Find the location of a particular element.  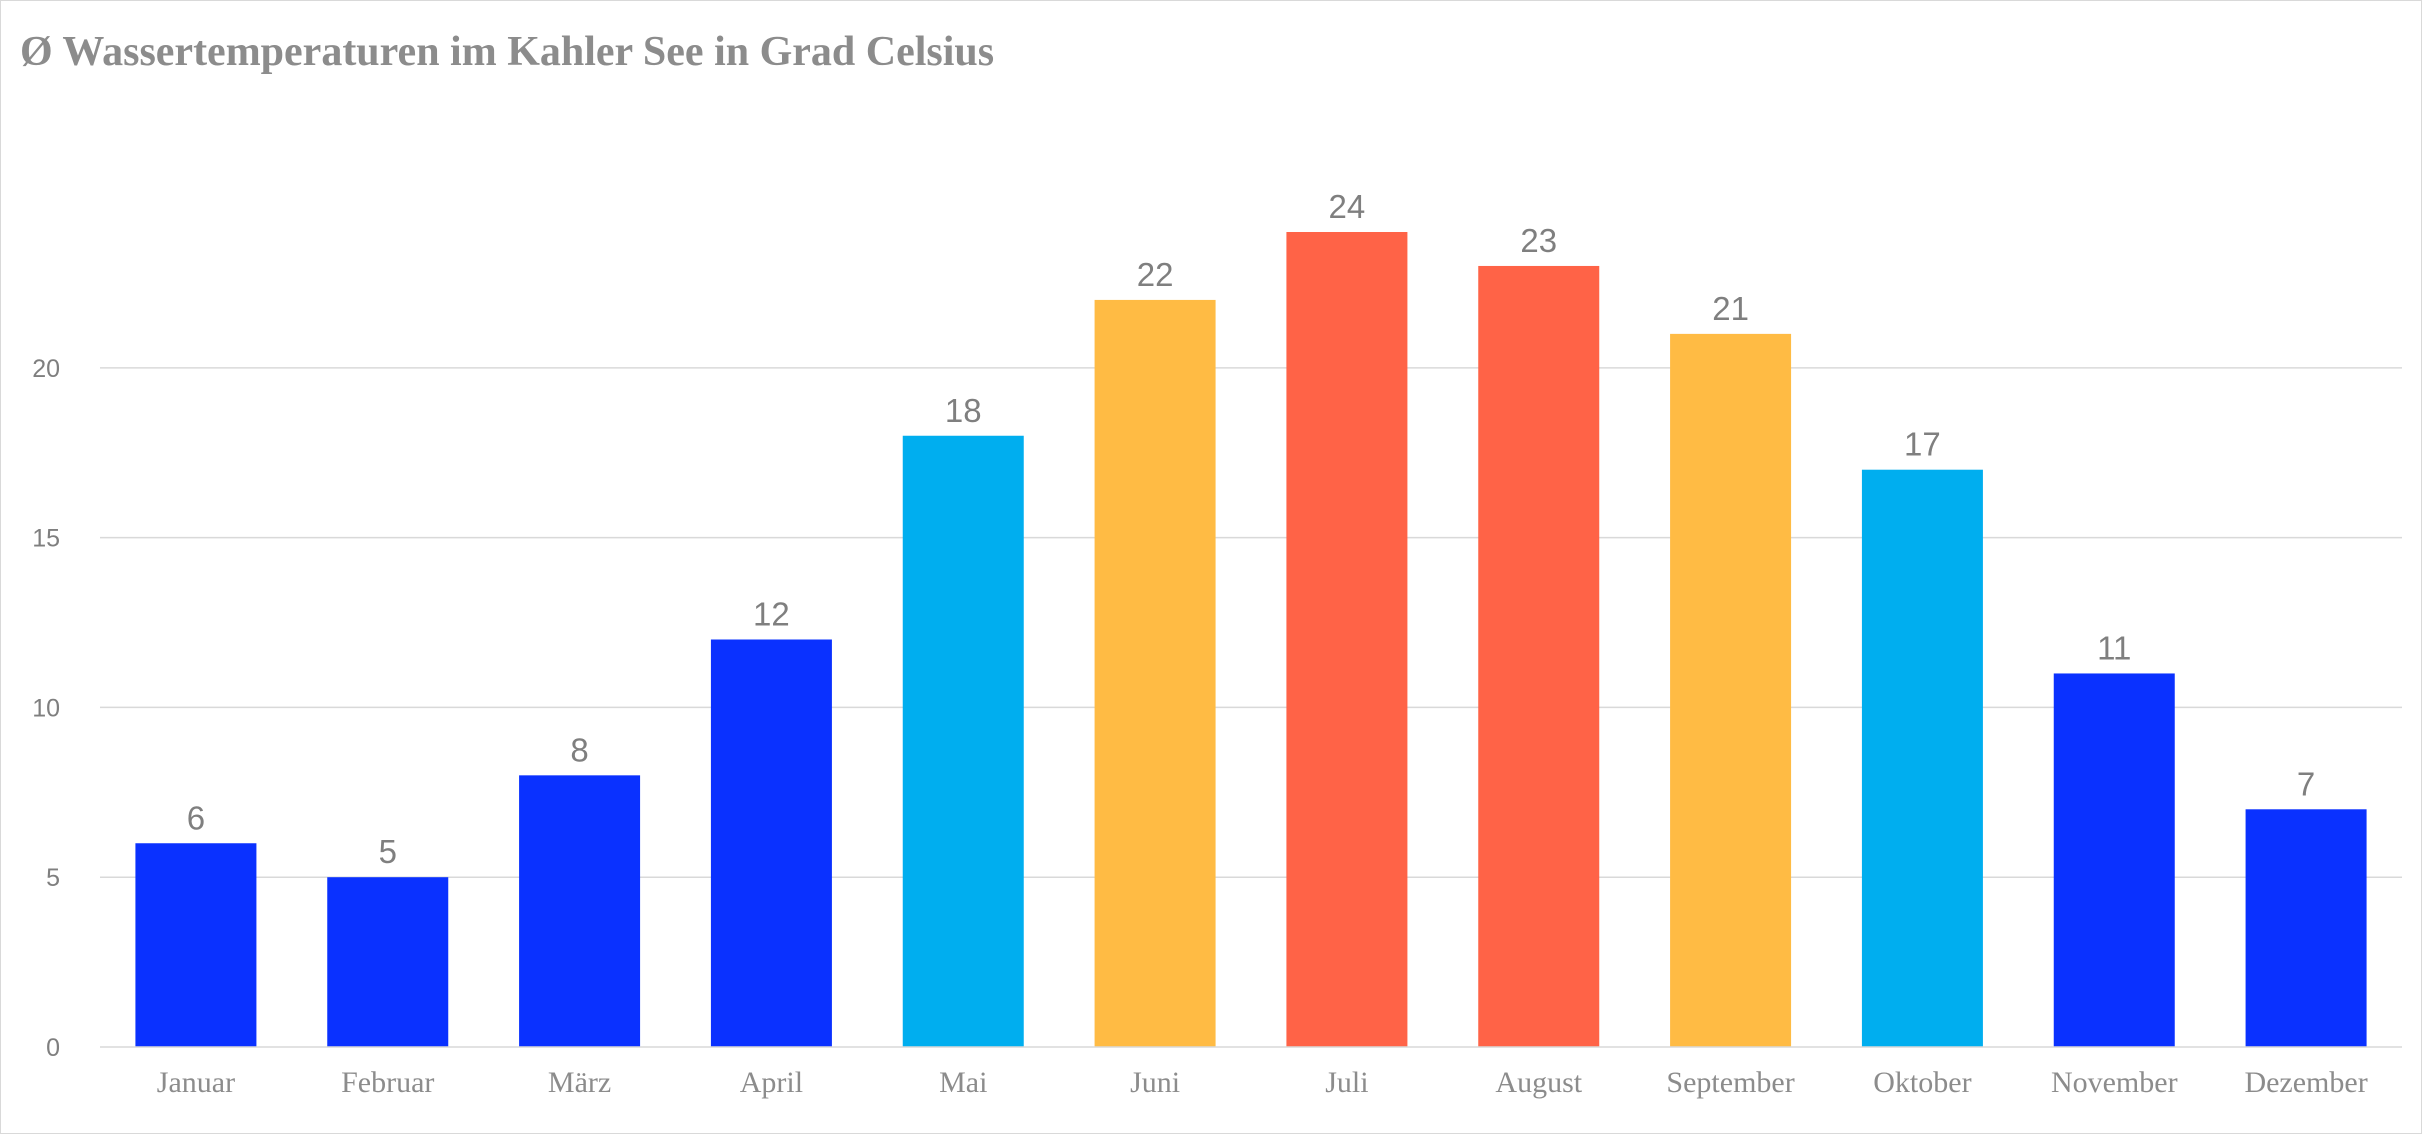

bar-september is located at coordinates (1731, 690).